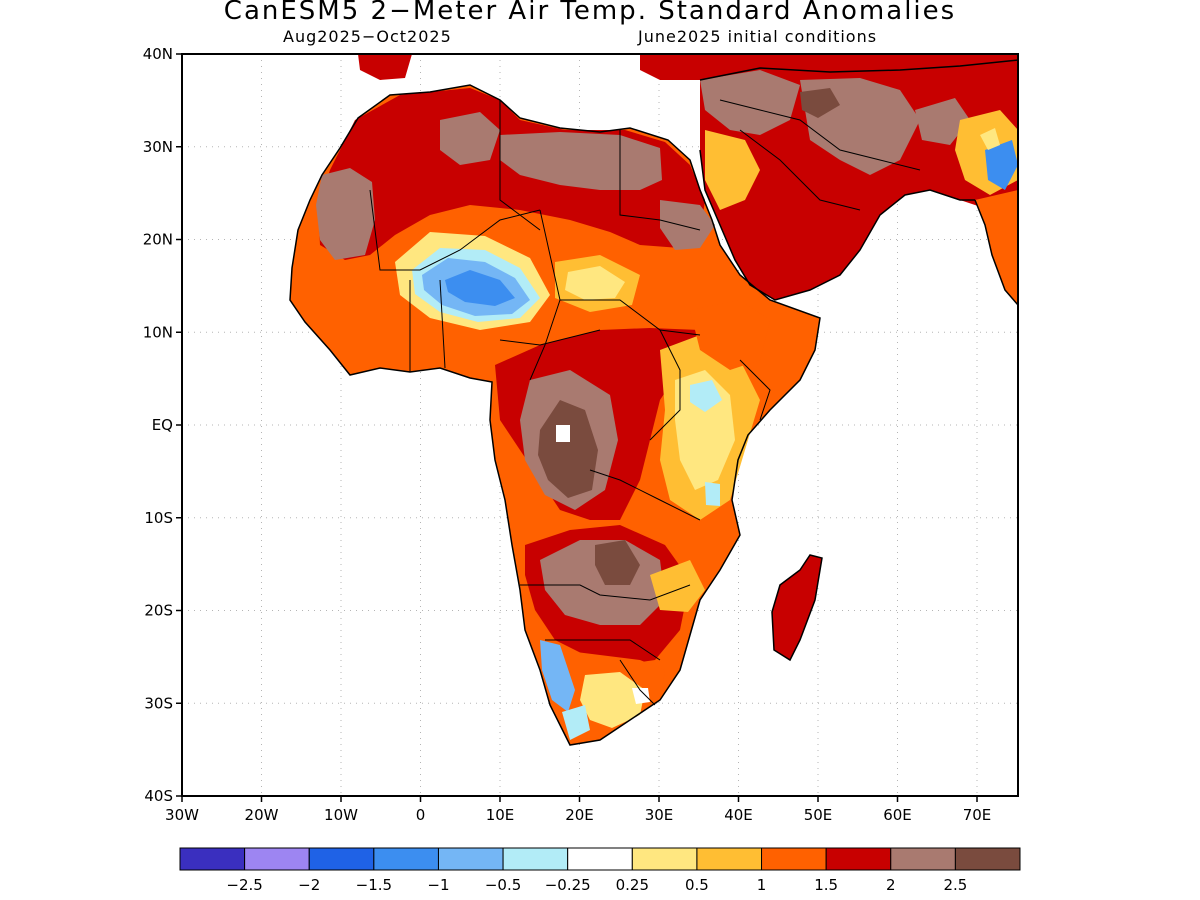 The image size is (1200, 900). I want to click on lat-tick-label: 20S, so click(158, 611).